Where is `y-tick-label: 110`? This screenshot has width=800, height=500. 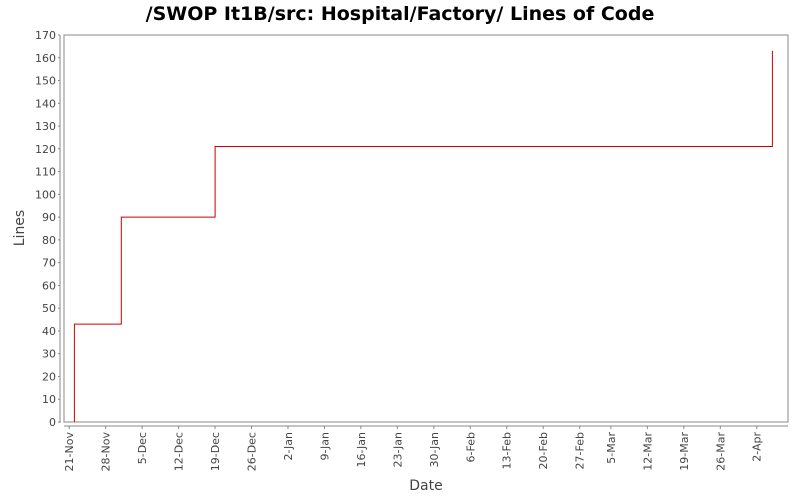 y-tick-label: 110 is located at coordinates (45, 172).